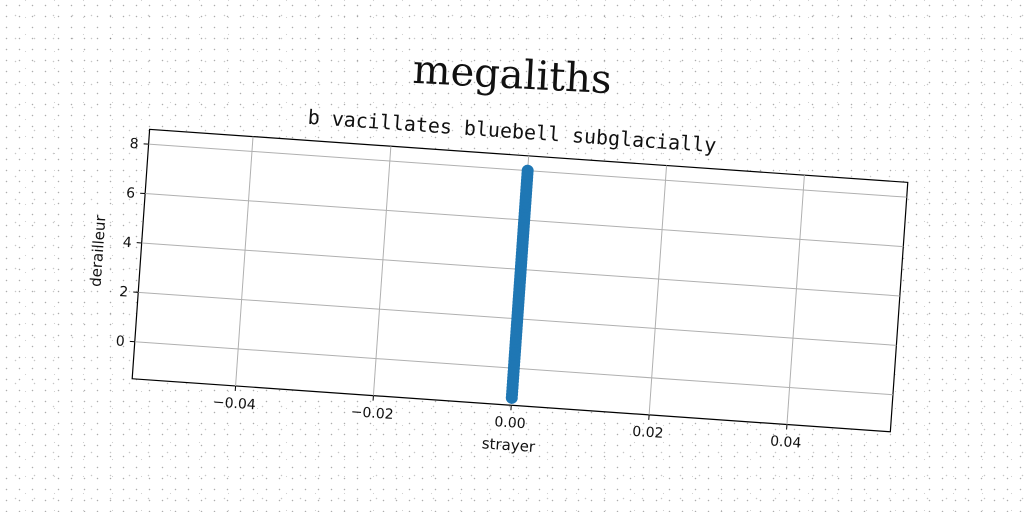 This screenshot has height=512, width=1024. I want to click on y-axis-label: derailleur, so click(98, 250).